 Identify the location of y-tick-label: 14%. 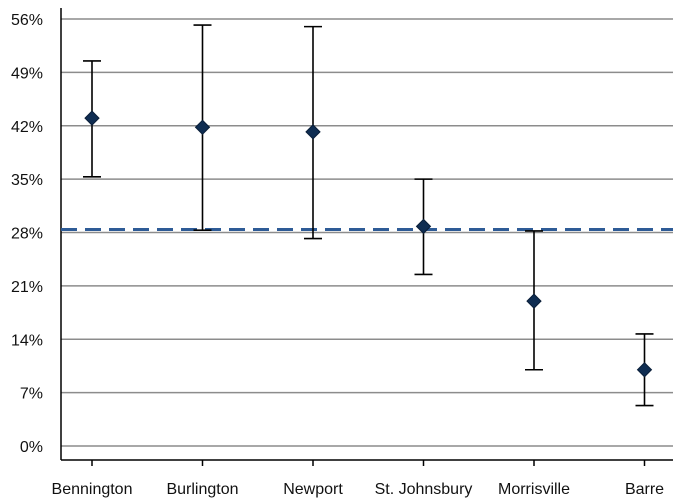
(27, 340).